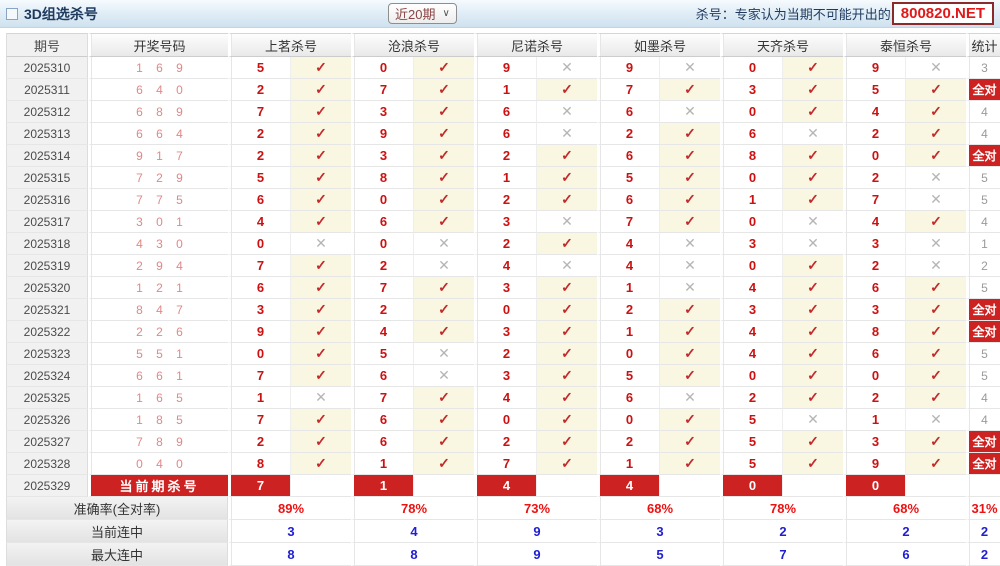 The height and width of the screenshot is (566, 1000). Describe the element at coordinates (289, 45) in the screenshot. I see `col-header-expert: 上茗杀号` at that location.